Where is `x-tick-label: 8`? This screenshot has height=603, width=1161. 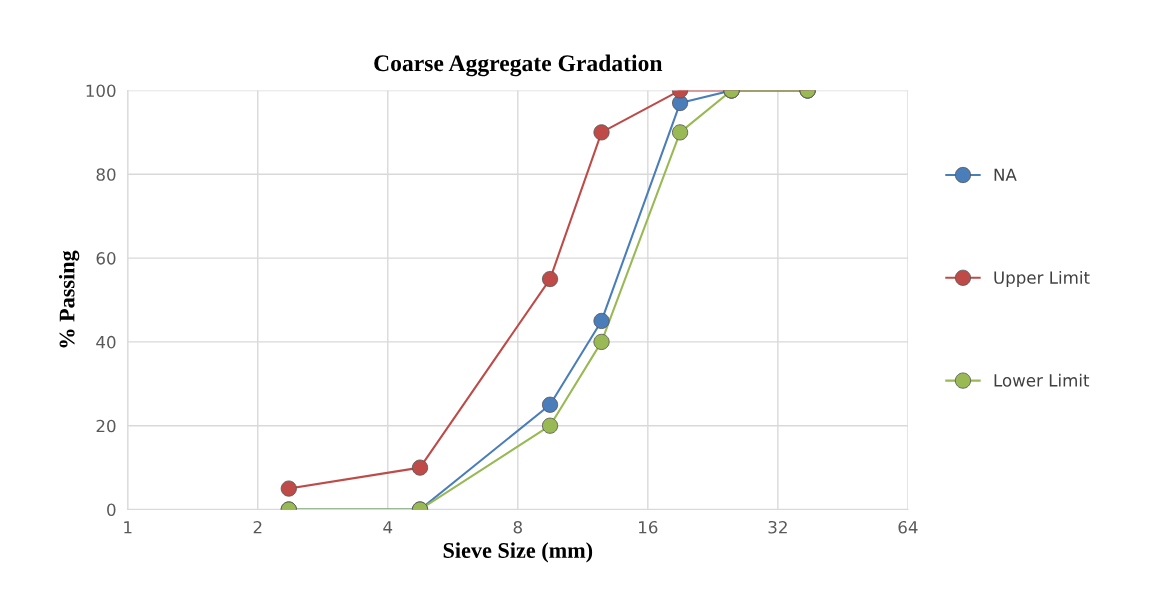
x-tick-label: 8 is located at coordinates (517, 527).